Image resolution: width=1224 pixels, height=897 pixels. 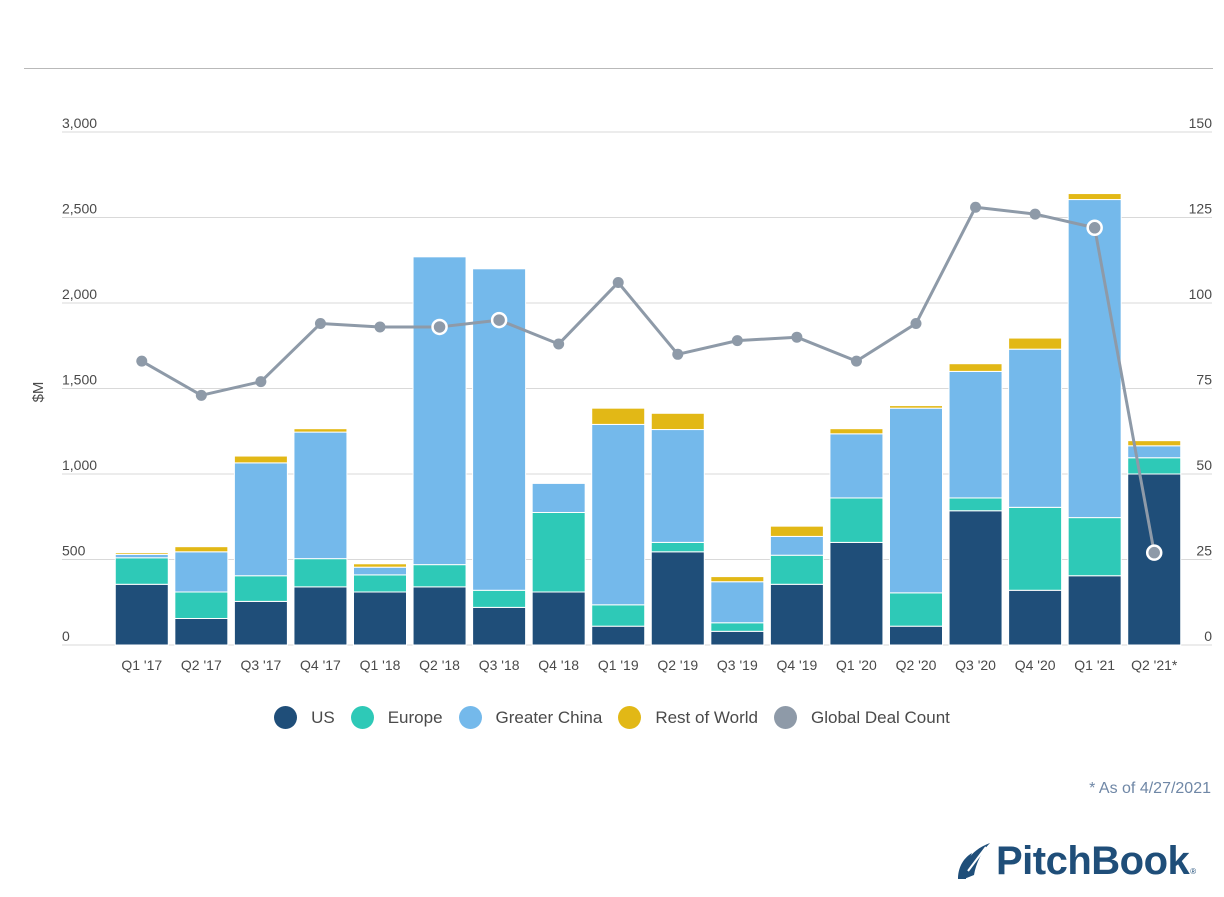 What do you see at coordinates (1201, 209) in the screenshot?
I see `y2-tick-label: 125` at bounding box center [1201, 209].